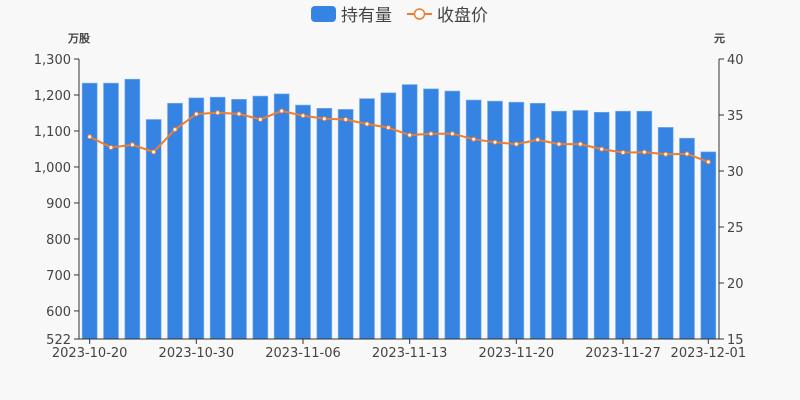 The height and width of the screenshot is (400, 800). I want to click on legend-label-holding: 持有量, so click(366, 16).